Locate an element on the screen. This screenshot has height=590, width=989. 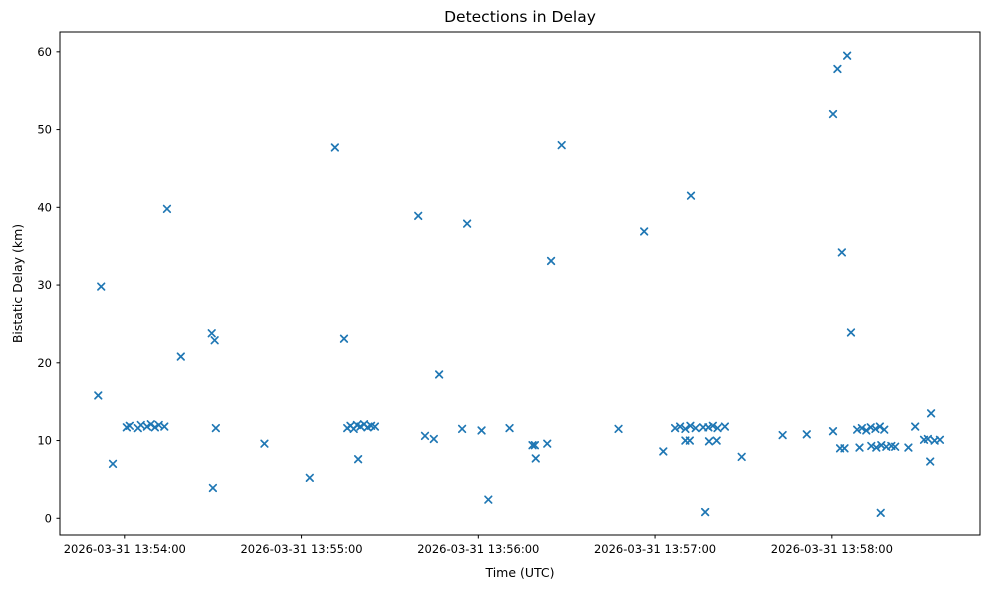
x-axis-label: Time (UTC) is located at coordinates (519, 572).